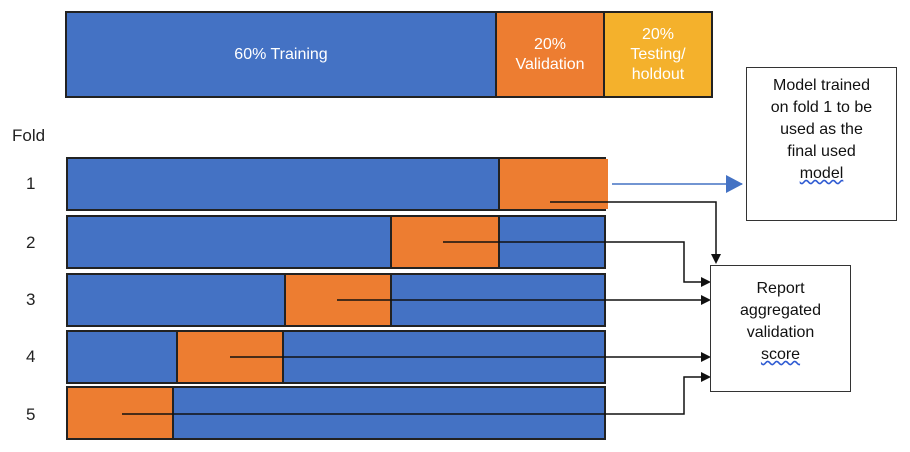 The image size is (910, 452). I want to click on validation-segment: 20% Validation, so click(550, 54).